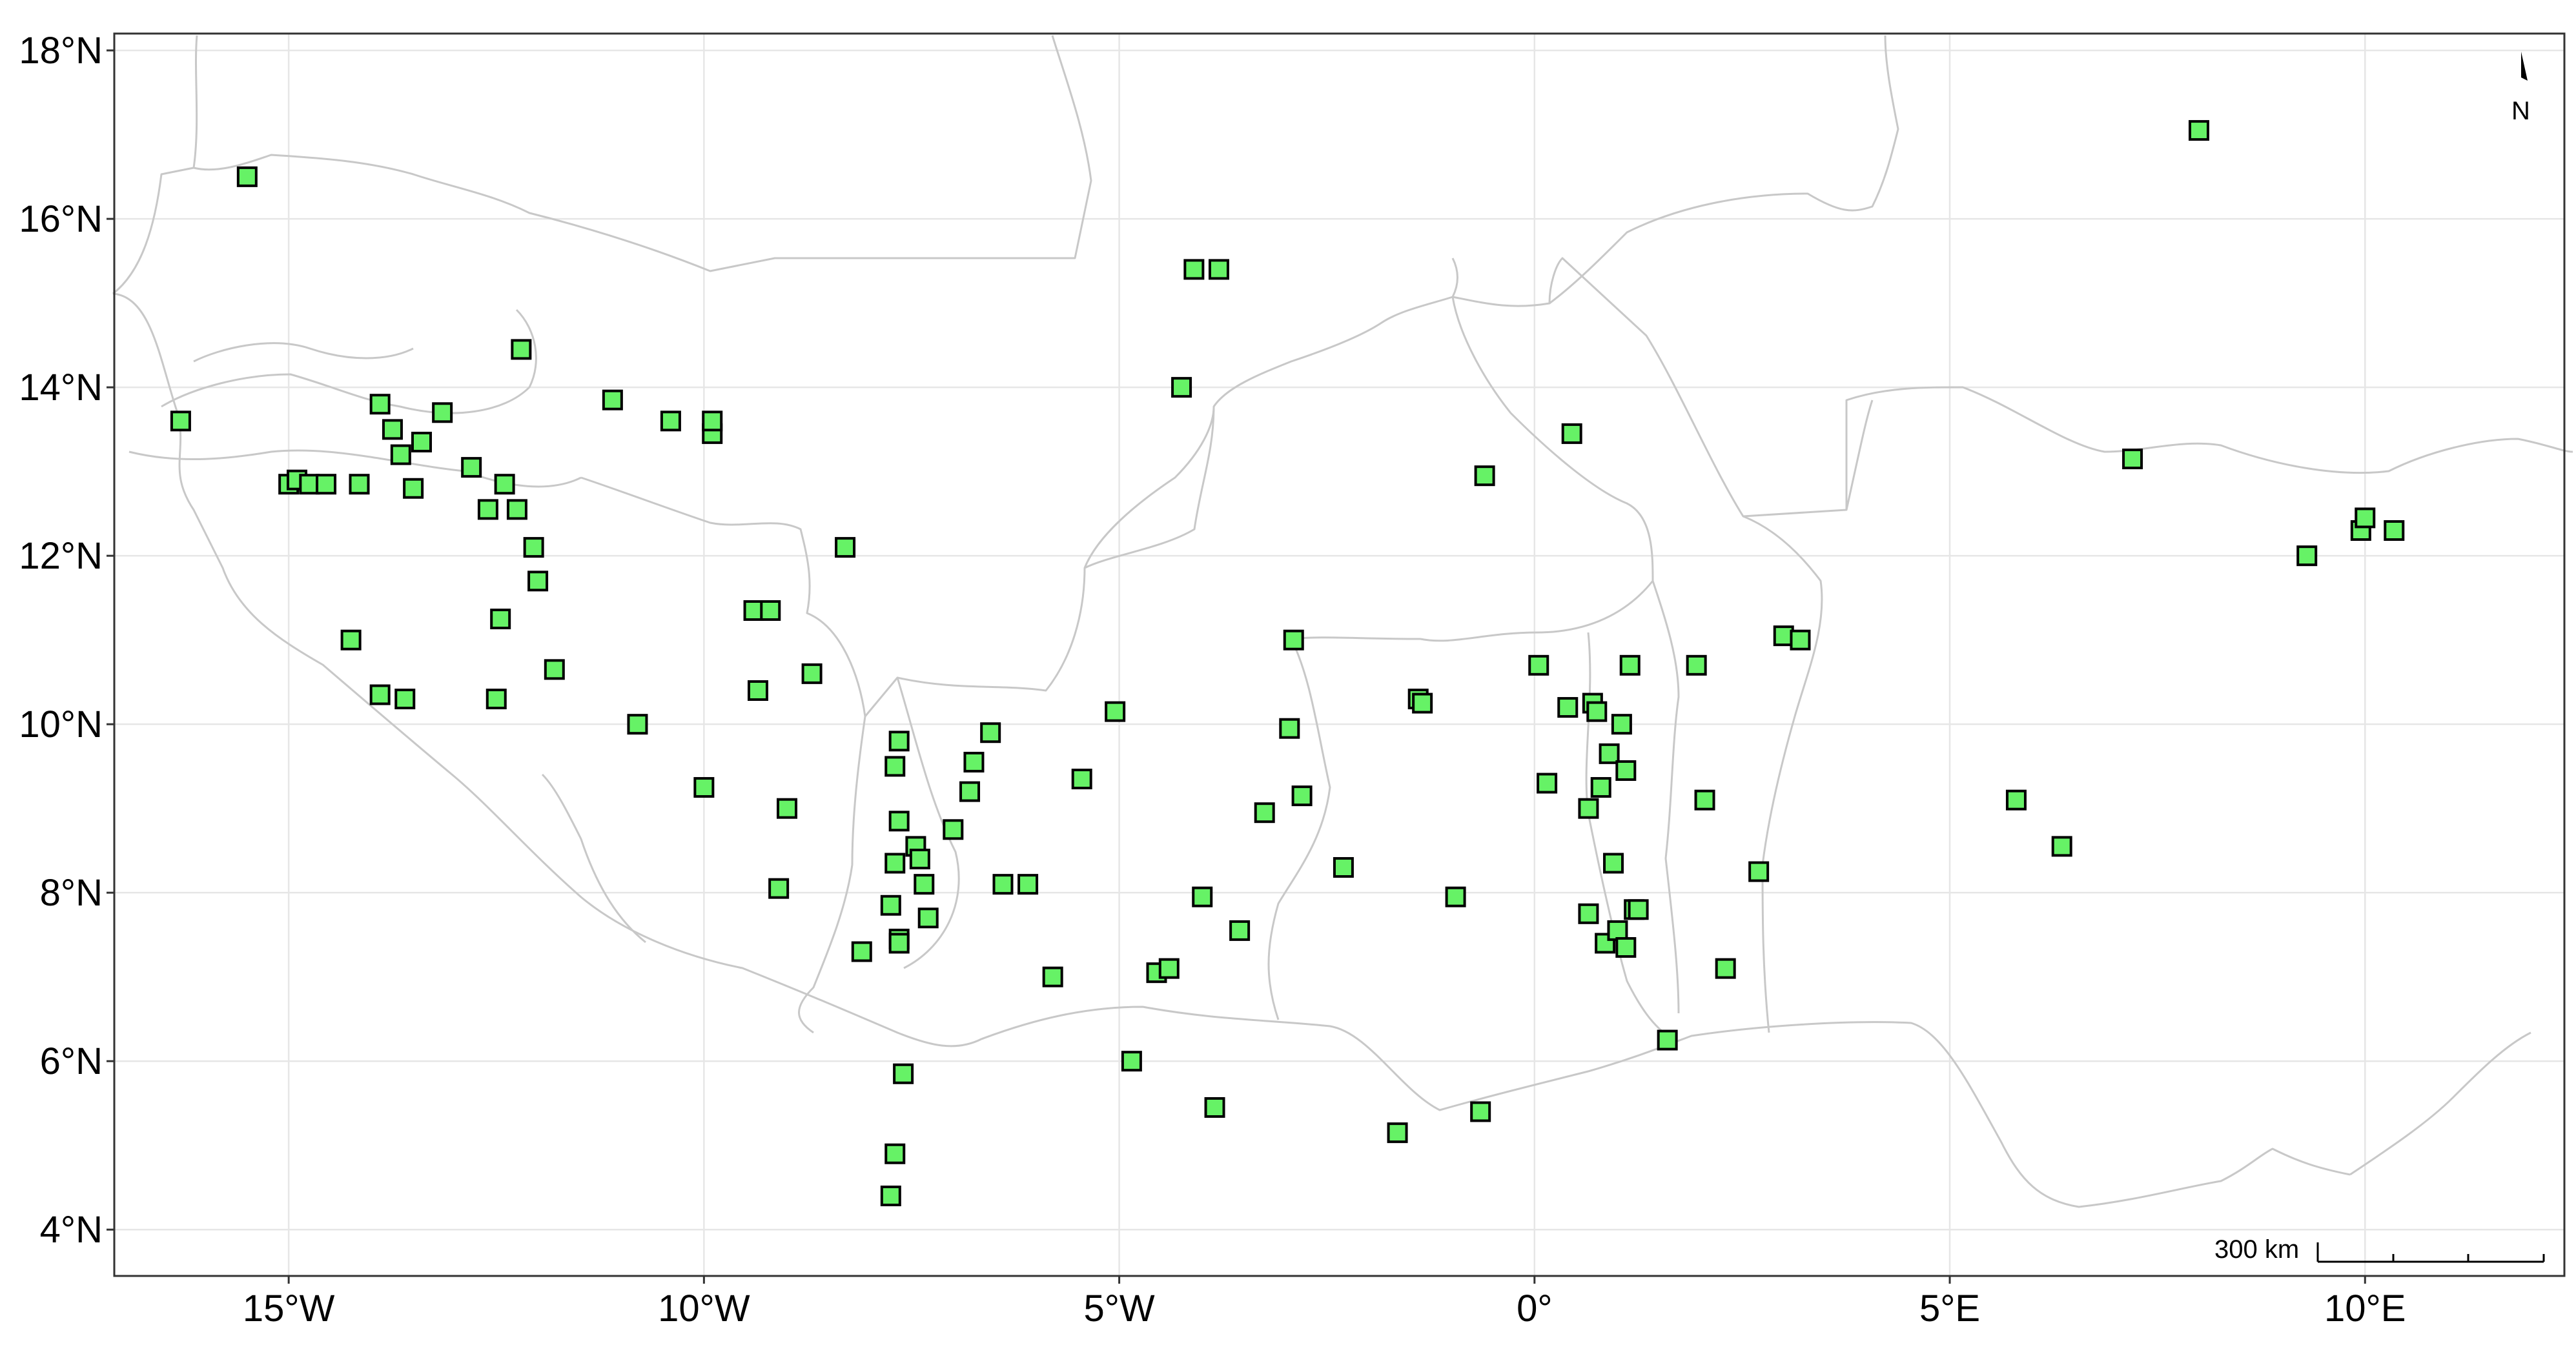 The width and height of the screenshot is (2576, 1365). What do you see at coordinates (289, 1309) in the screenshot?
I see `x-tick-label: 15°W` at bounding box center [289, 1309].